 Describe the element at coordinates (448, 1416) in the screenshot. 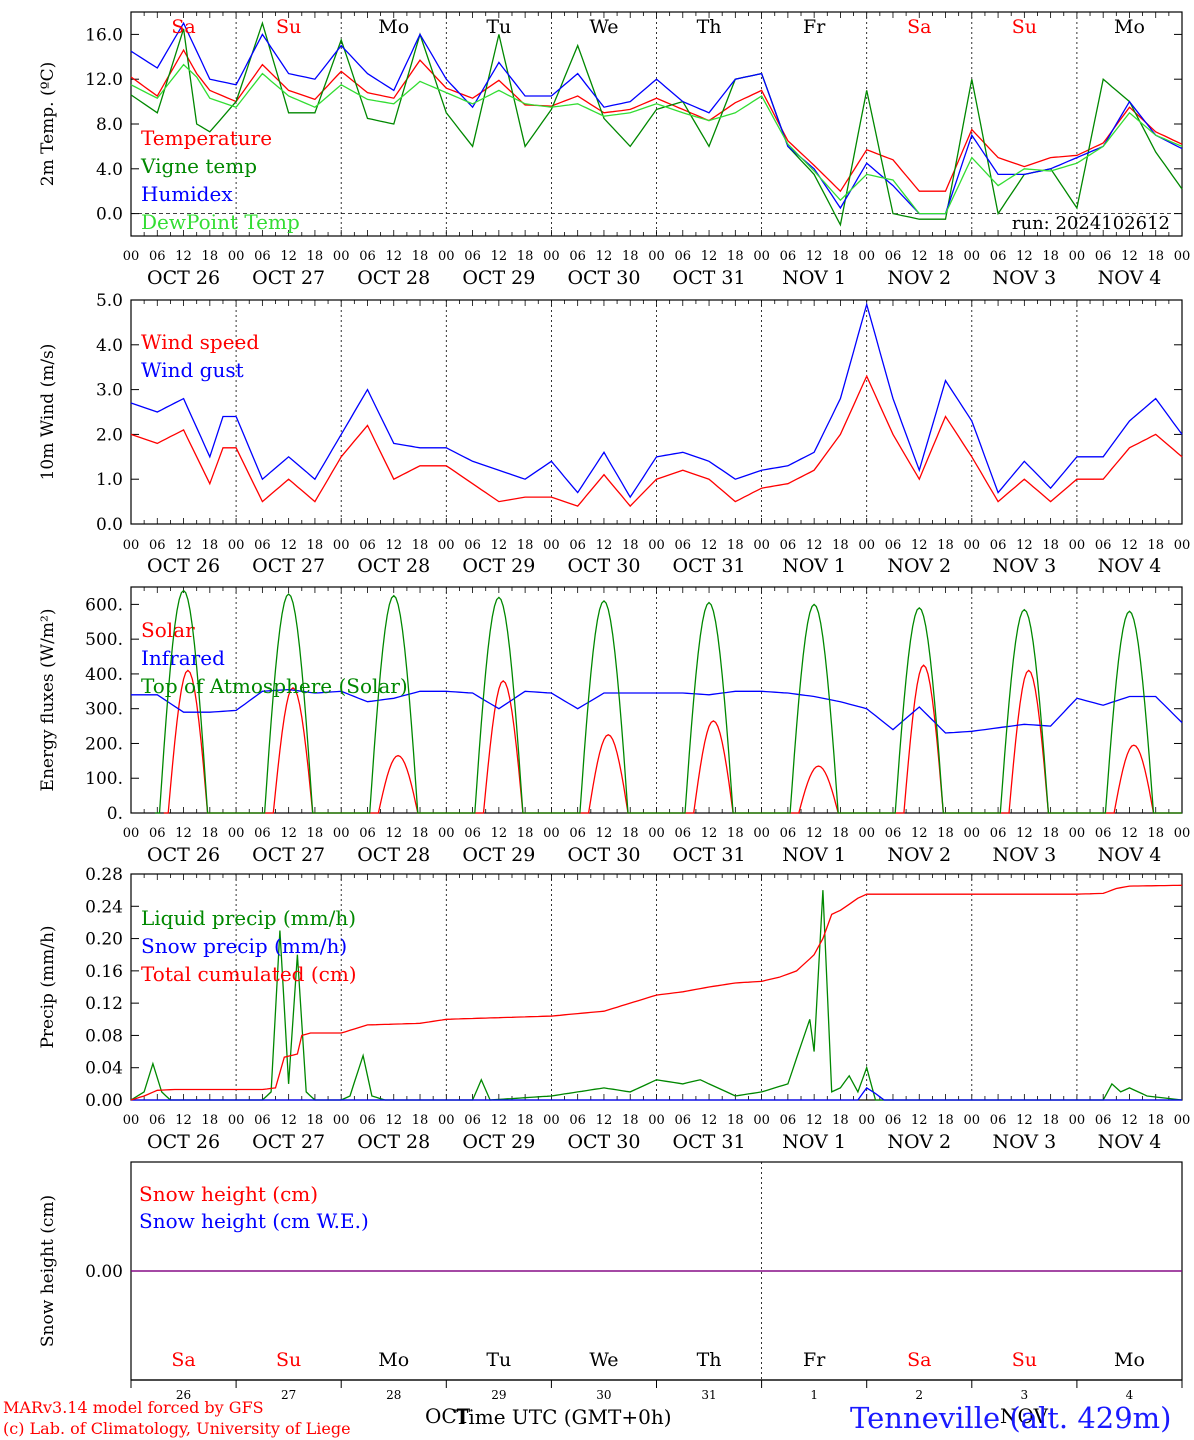

I see `month-label: OCT` at that location.